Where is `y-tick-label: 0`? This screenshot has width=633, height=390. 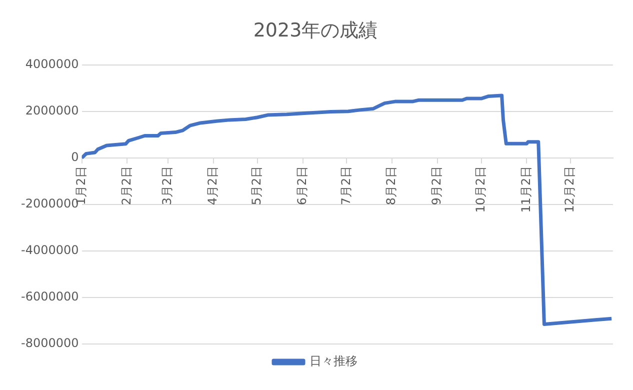
y-tick-label: 0 is located at coordinates (75, 157).